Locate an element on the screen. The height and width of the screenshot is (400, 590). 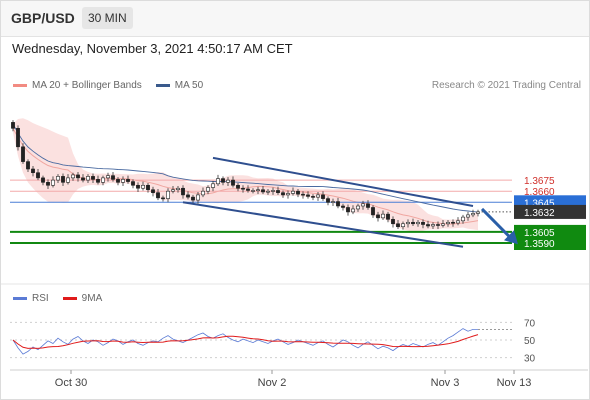
x-tick-label: Nov 13 is located at coordinates (514, 383).